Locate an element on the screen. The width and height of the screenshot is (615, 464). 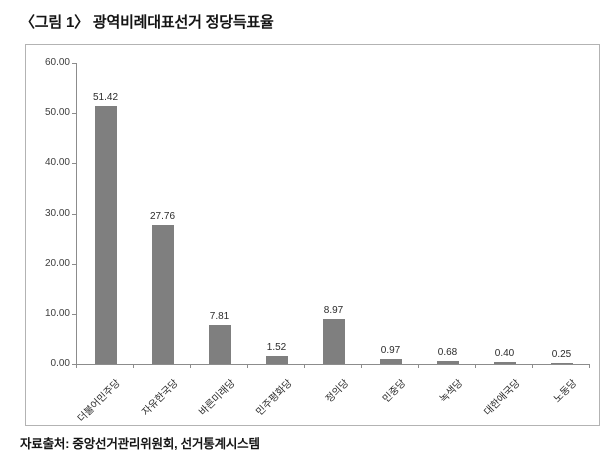
x-category-label-text: 정의당 is located at coordinates (337, 391).